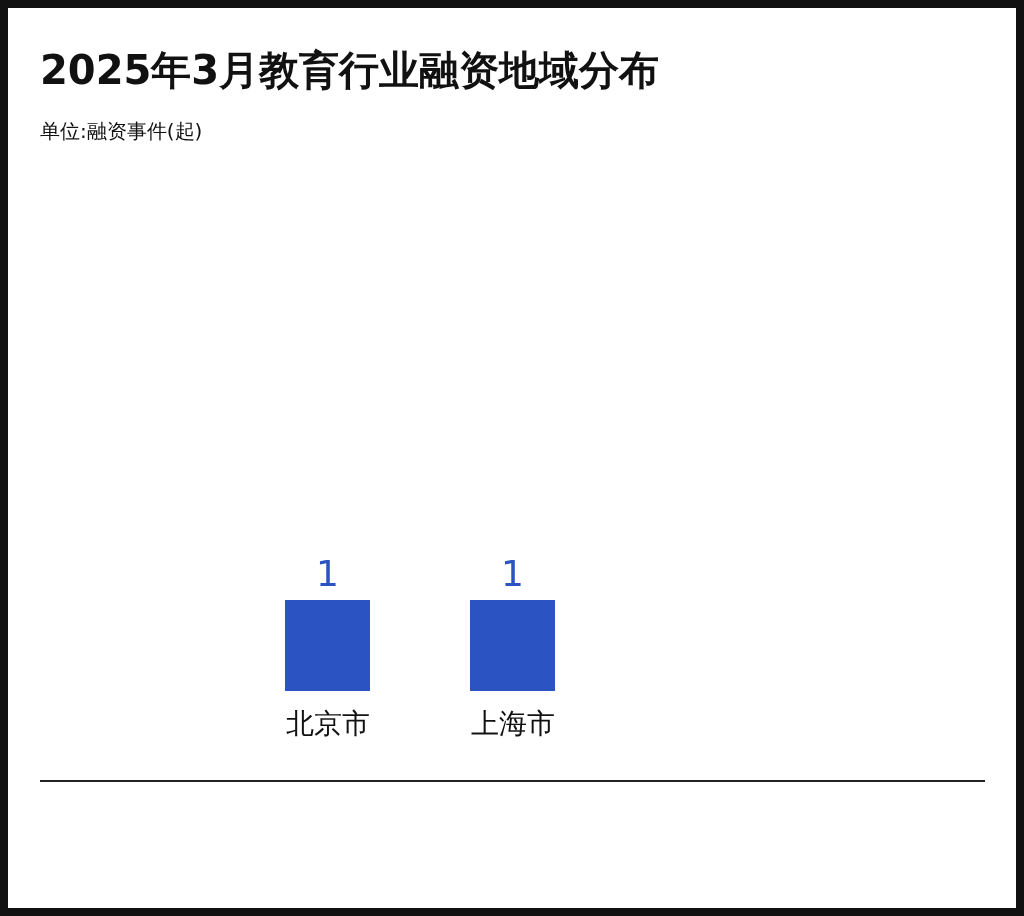  I want to click on title: 2025年3月教育行业融资地域分布, so click(350, 70).